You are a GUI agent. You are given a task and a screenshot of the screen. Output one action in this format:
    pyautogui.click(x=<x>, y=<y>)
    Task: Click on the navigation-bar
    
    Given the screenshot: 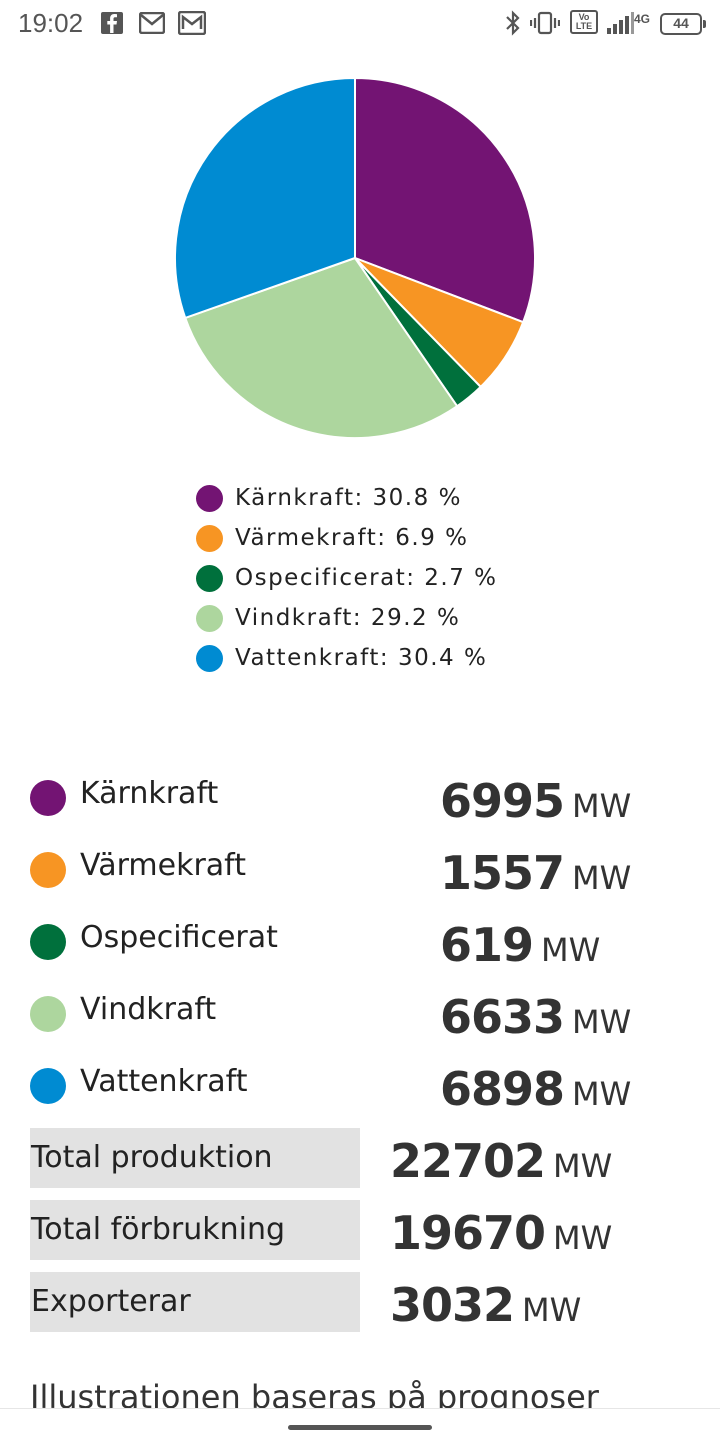 What is the action you would take?
    pyautogui.click(x=360, y=1424)
    